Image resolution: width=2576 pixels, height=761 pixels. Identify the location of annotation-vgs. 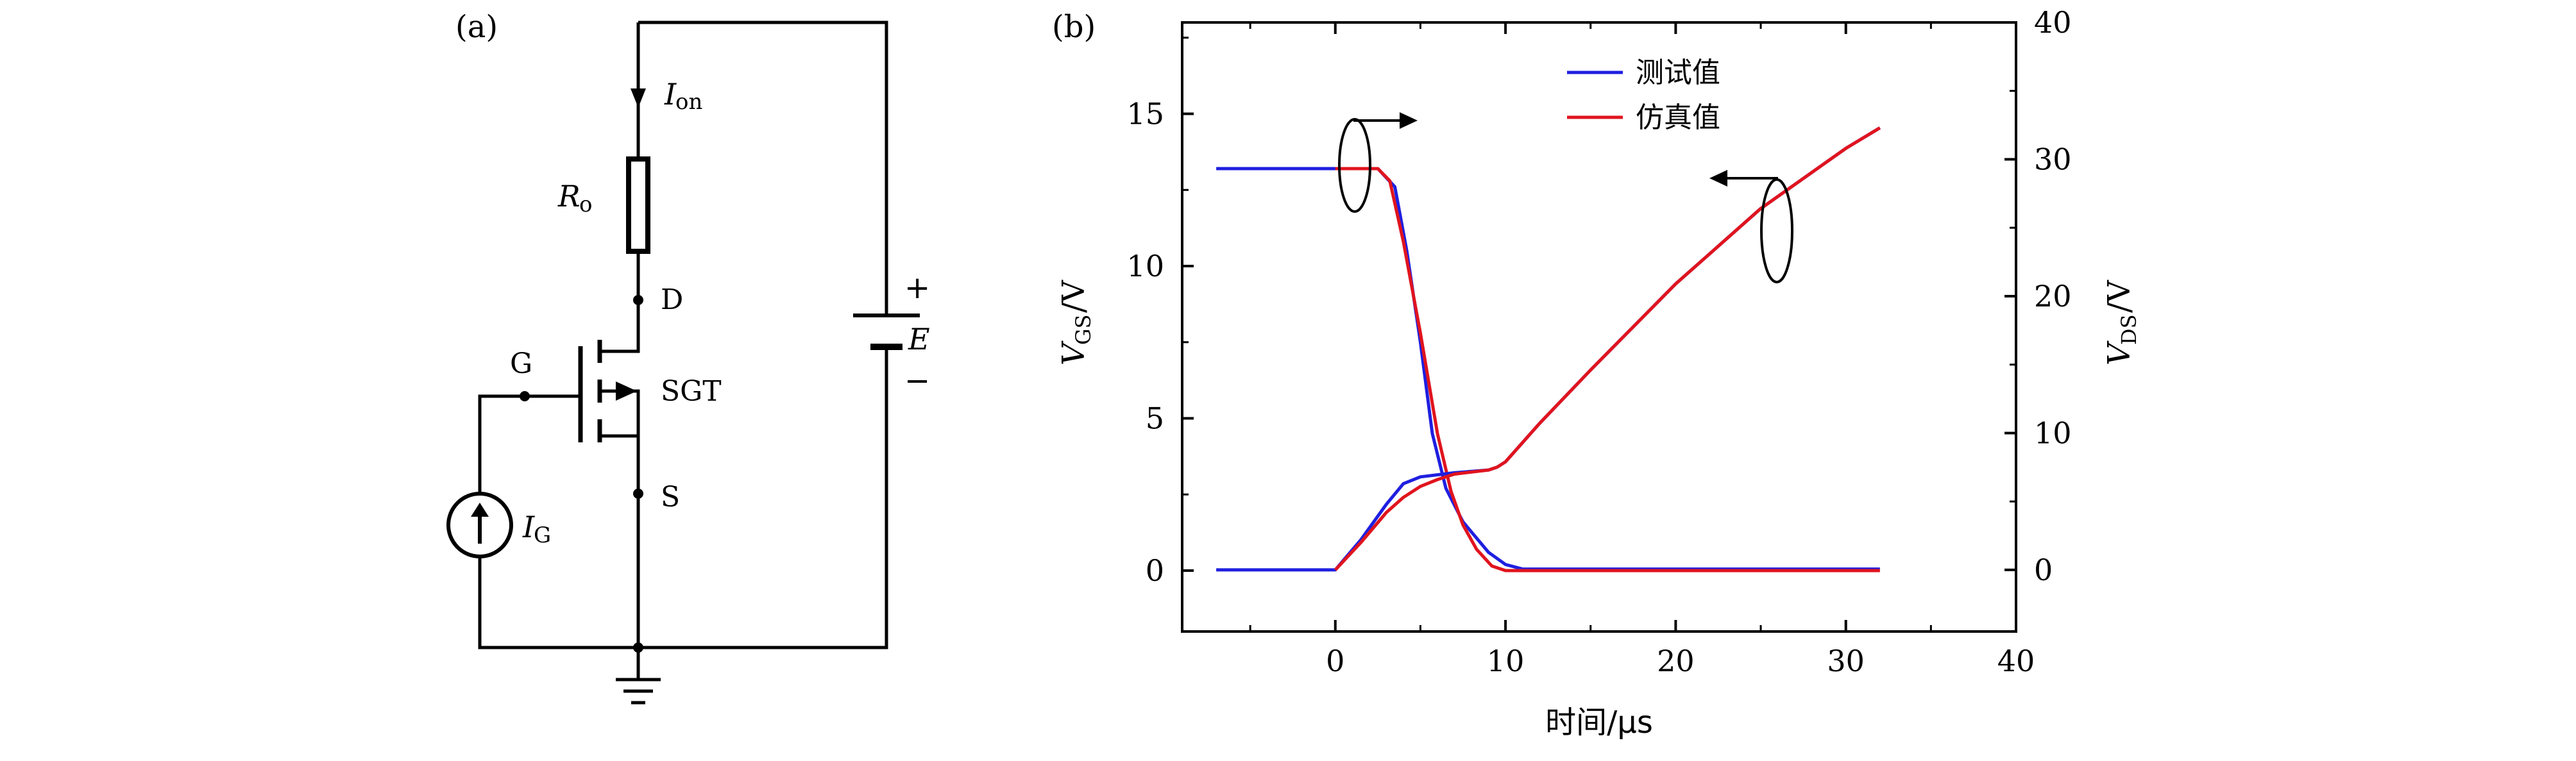
(1378, 162).